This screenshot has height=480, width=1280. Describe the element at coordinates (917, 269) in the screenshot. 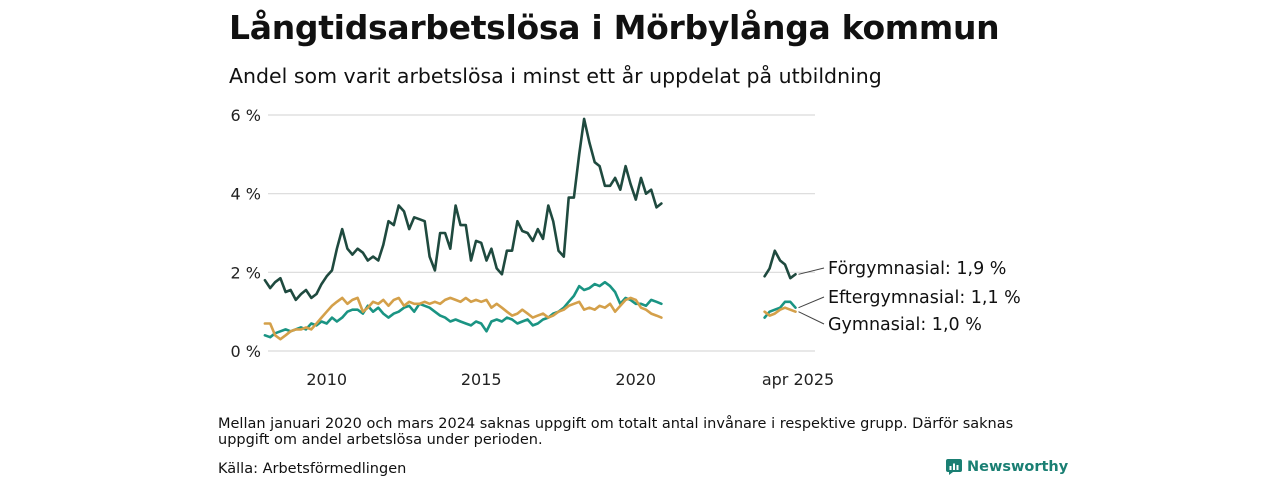

I see `end-label: Förgymnasial: 1,9 %` at that location.